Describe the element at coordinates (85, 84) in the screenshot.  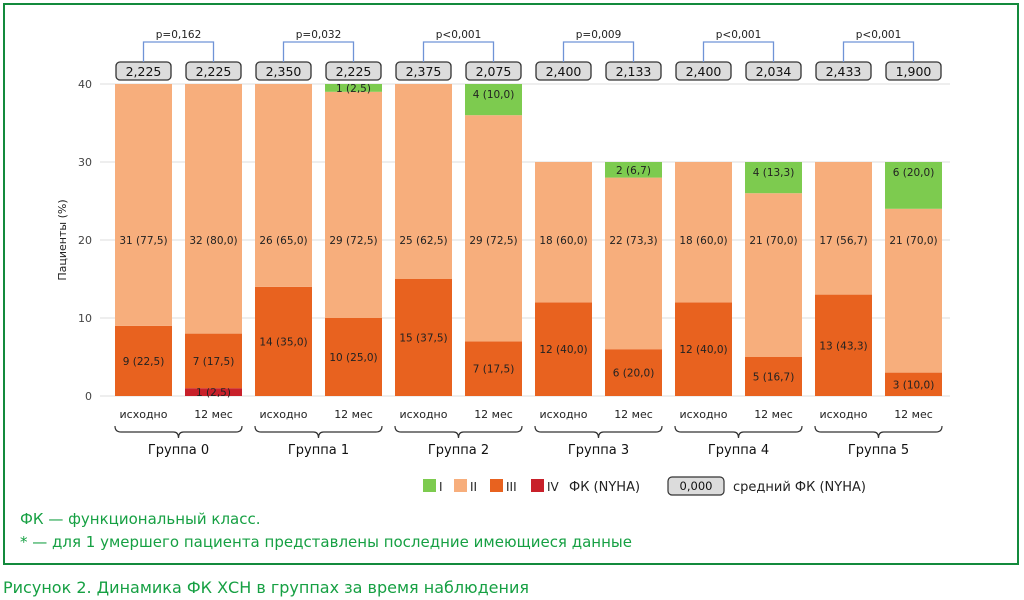
I see `y-tick-label: 40` at that location.